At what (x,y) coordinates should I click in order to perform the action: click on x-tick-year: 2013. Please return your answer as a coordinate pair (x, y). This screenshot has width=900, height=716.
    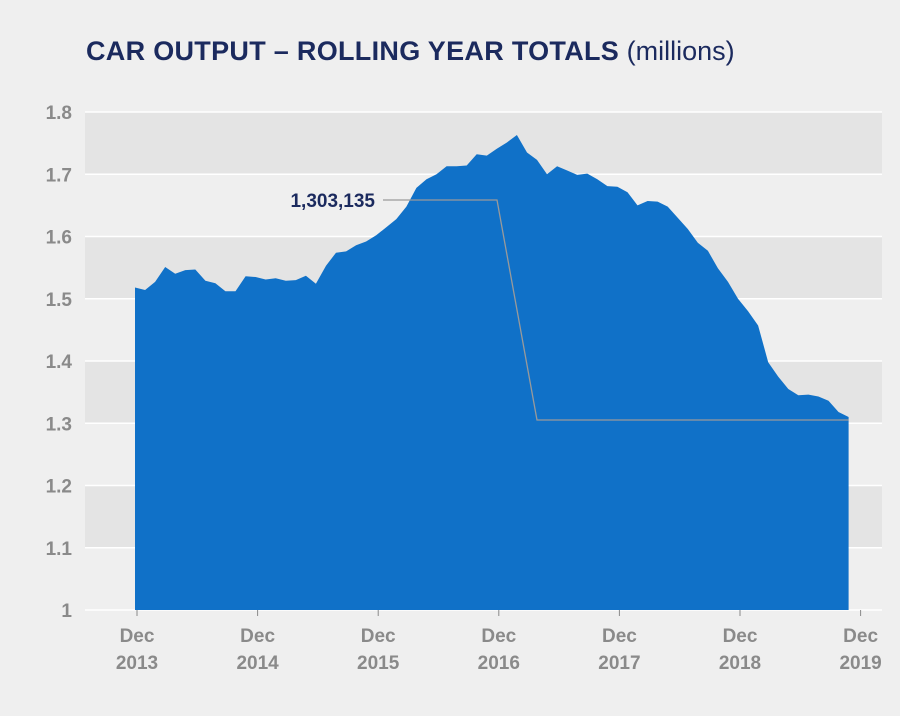
    Looking at the image, I should click on (137, 663).